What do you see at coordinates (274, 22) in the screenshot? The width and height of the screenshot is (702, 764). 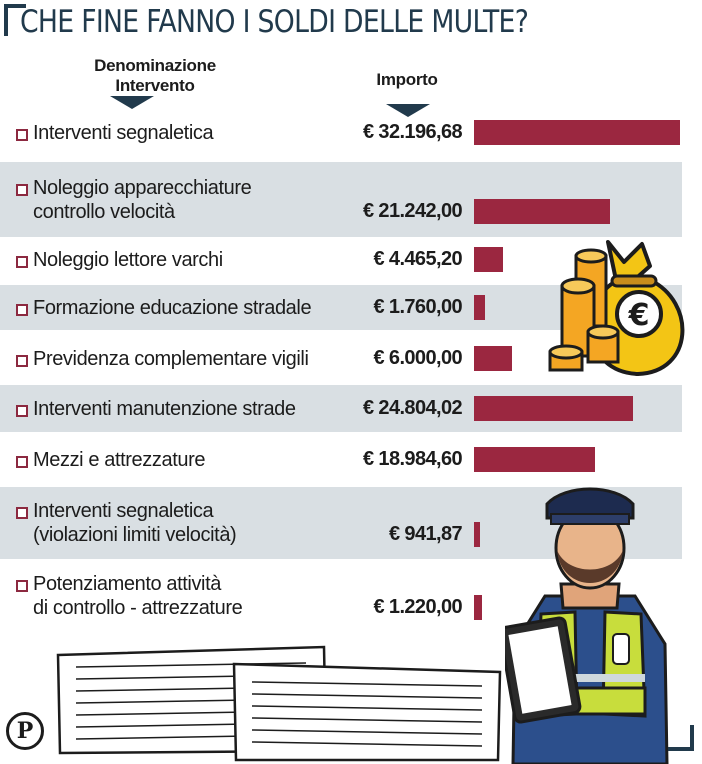 I see `page-title: CHE FINE FANNO I SOLDI DELLE MULTE?` at bounding box center [274, 22].